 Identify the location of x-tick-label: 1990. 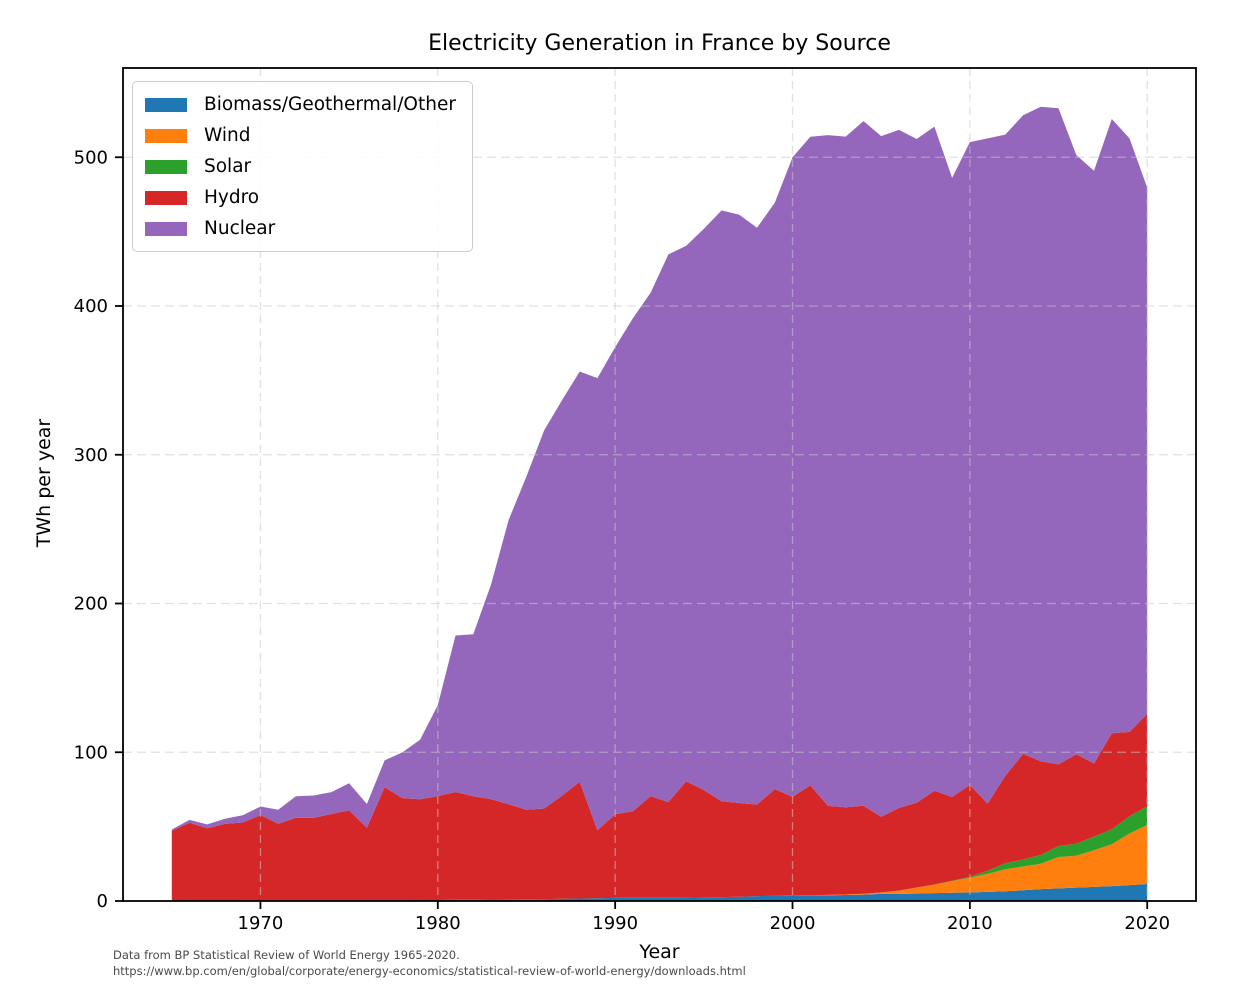
(615, 923).